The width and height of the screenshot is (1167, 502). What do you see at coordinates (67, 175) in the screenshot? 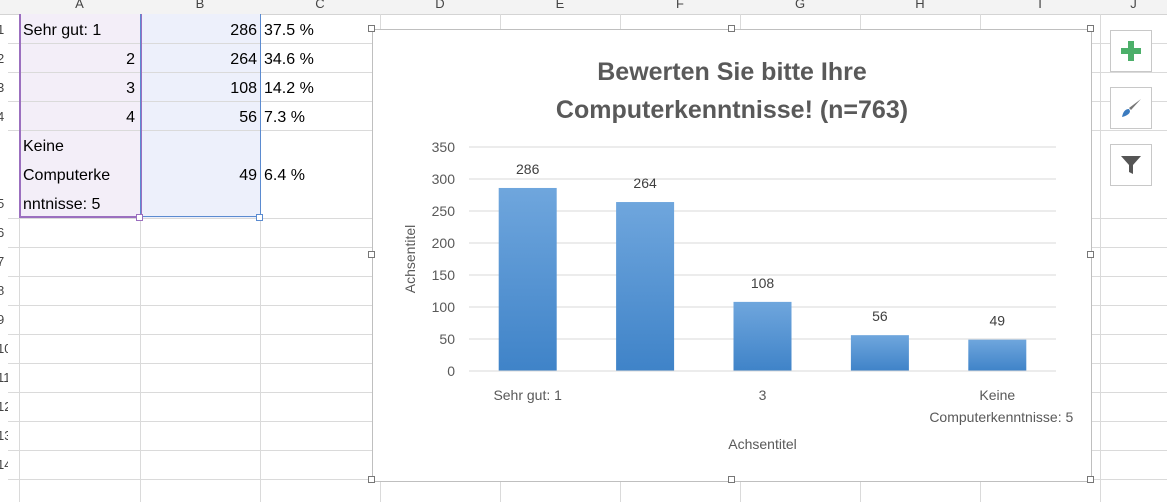
I see `cell-a5-line2: Computerke` at bounding box center [67, 175].